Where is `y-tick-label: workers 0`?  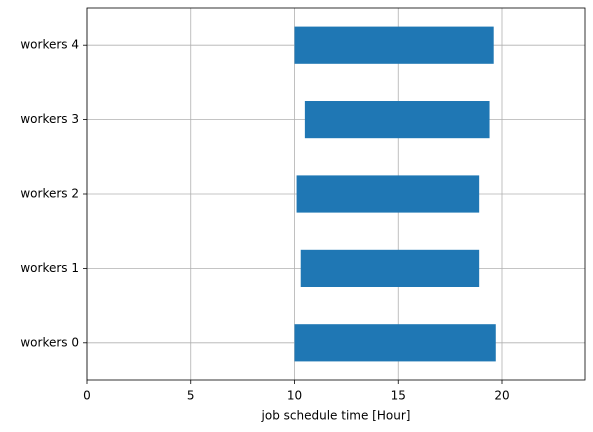
y-tick-label: workers 0 is located at coordinates (49, 342).